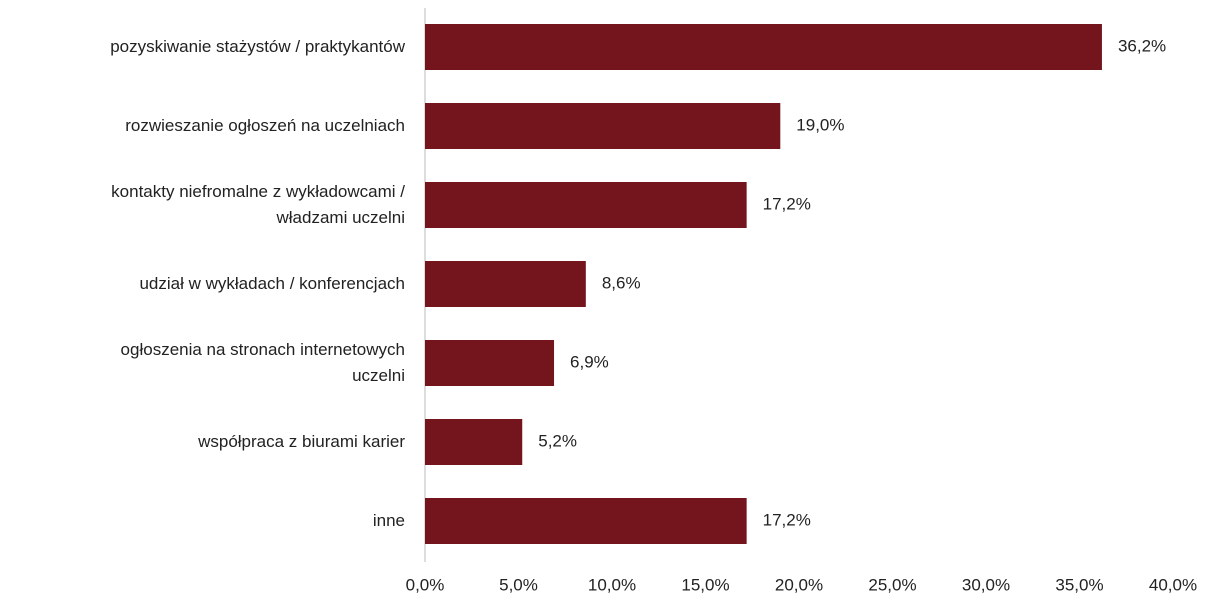 Image resolution: width=1206 pixels, height=602 pixels. I want to click on category-label: udział w wykładach / konferencjach, so click(272, 283).